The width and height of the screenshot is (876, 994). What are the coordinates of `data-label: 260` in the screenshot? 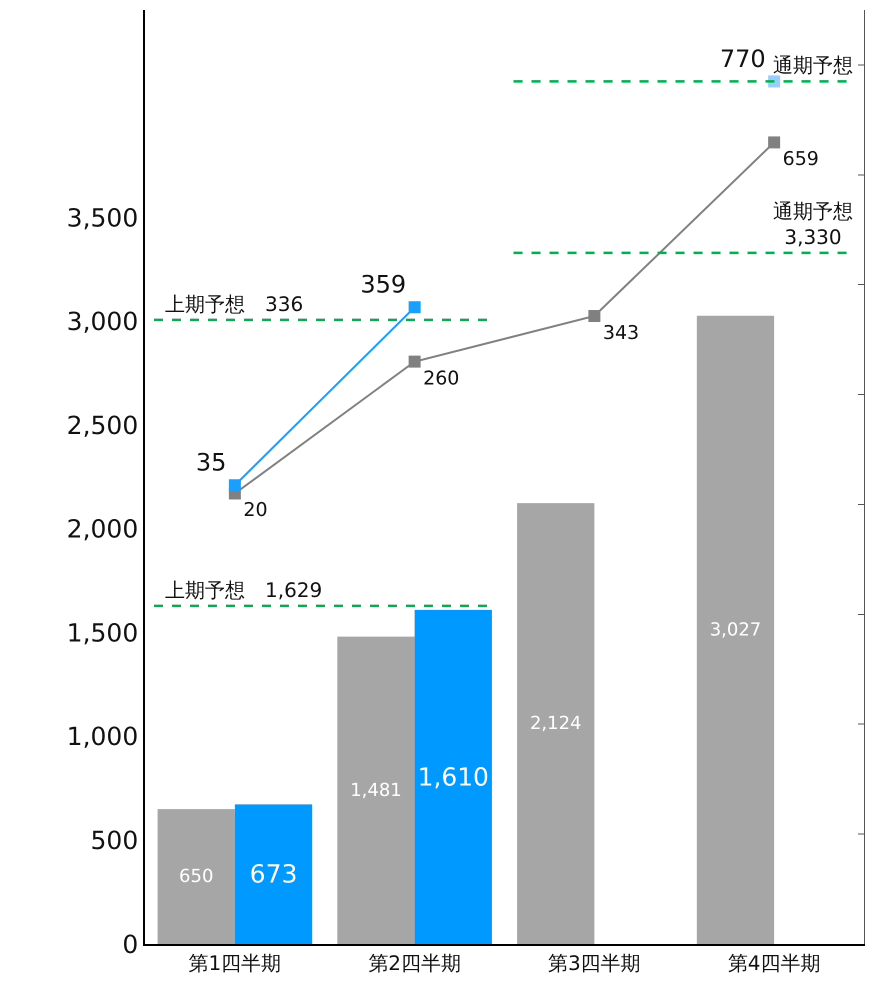 It's located at (441, 378).